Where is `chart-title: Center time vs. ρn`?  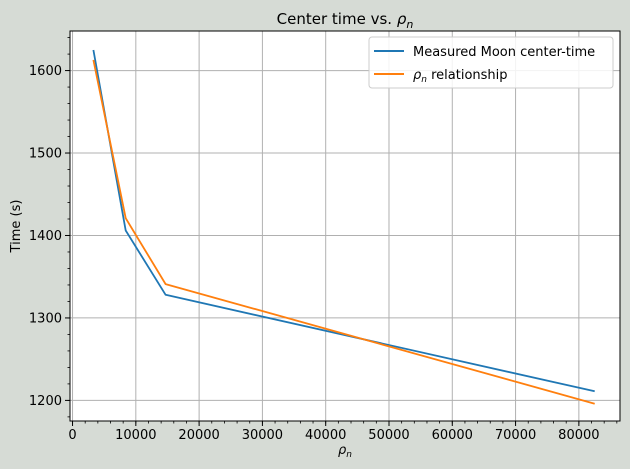
chart-title: Center time vs. ρn is located at coordinates (345, 20).